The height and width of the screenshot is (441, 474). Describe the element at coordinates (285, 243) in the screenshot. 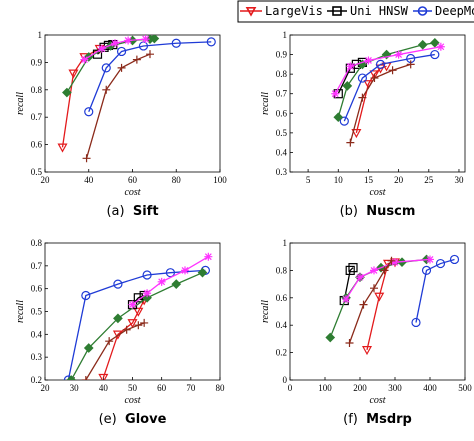

I see `y-tick-label: 1` at that location.